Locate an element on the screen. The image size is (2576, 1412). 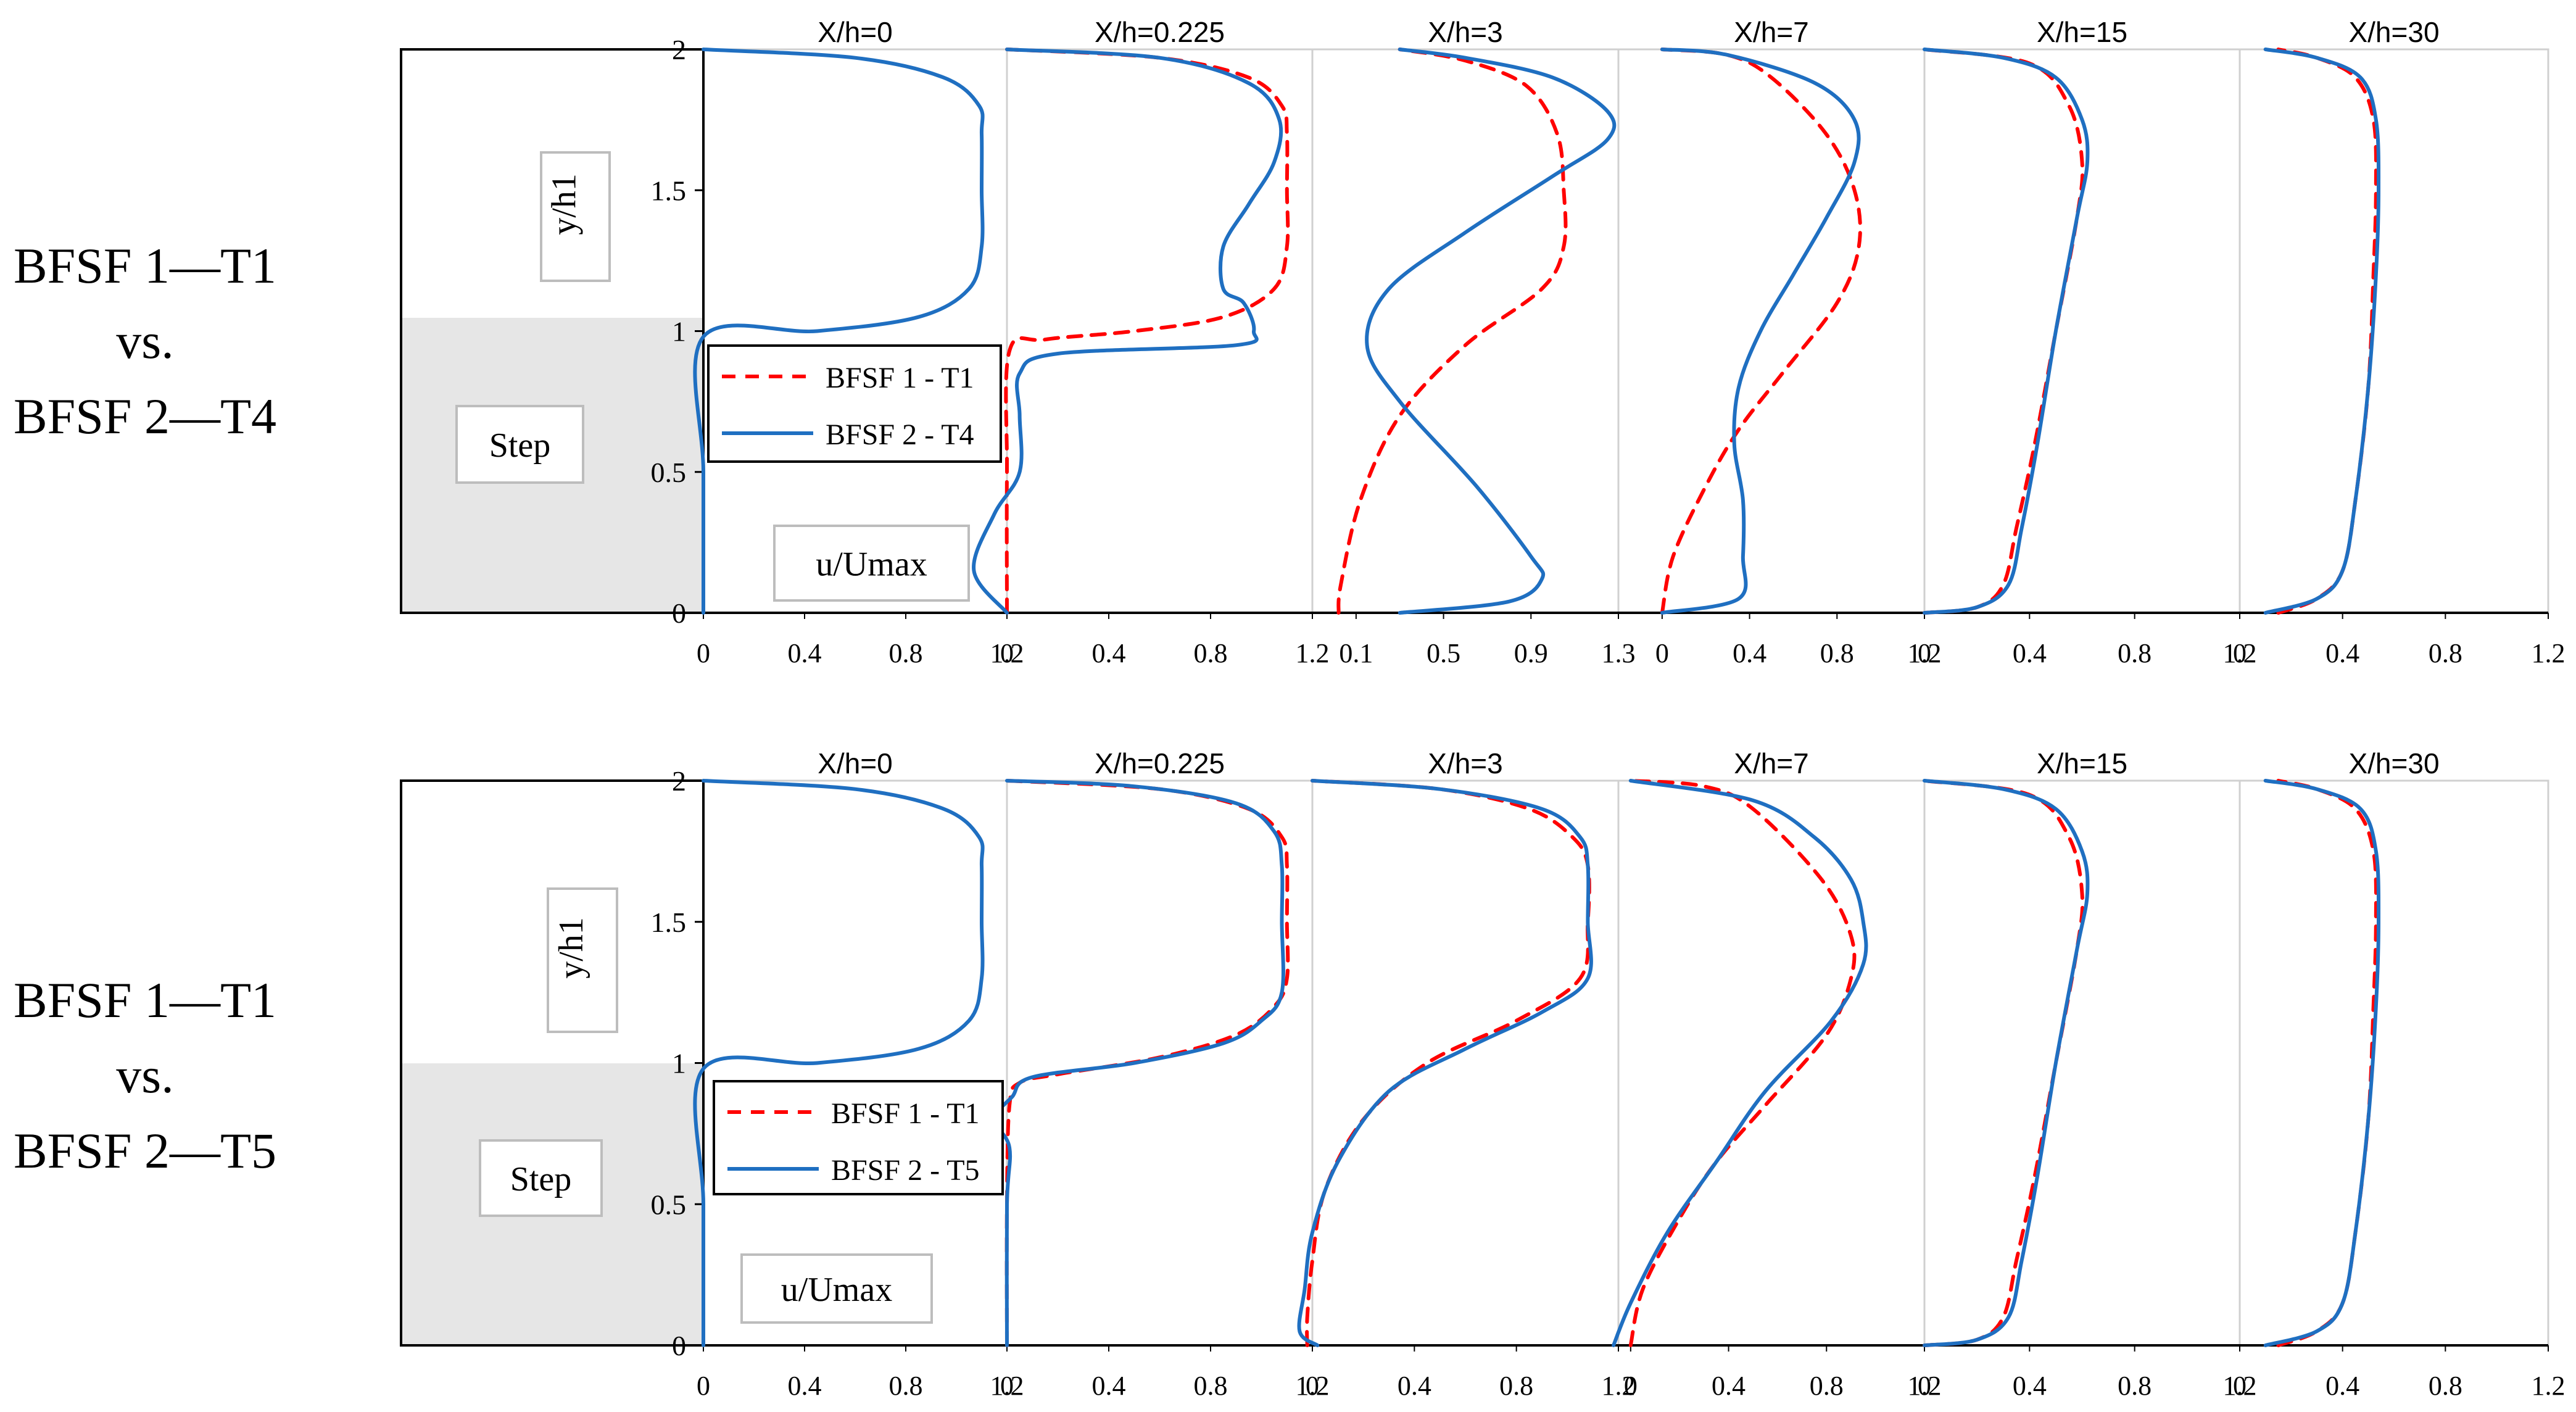
panel-title: X/h=7 is located at coordinates (1771, 763).